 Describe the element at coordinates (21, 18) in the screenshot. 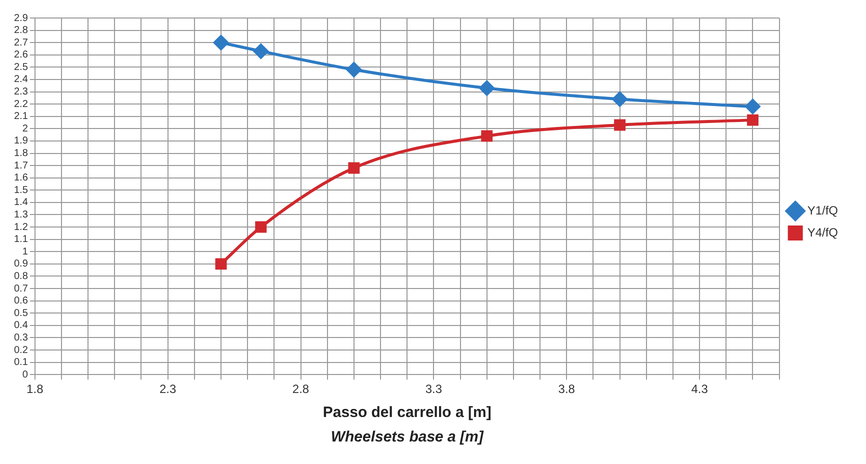

I see `y-tick-label: 2.9` at that location.